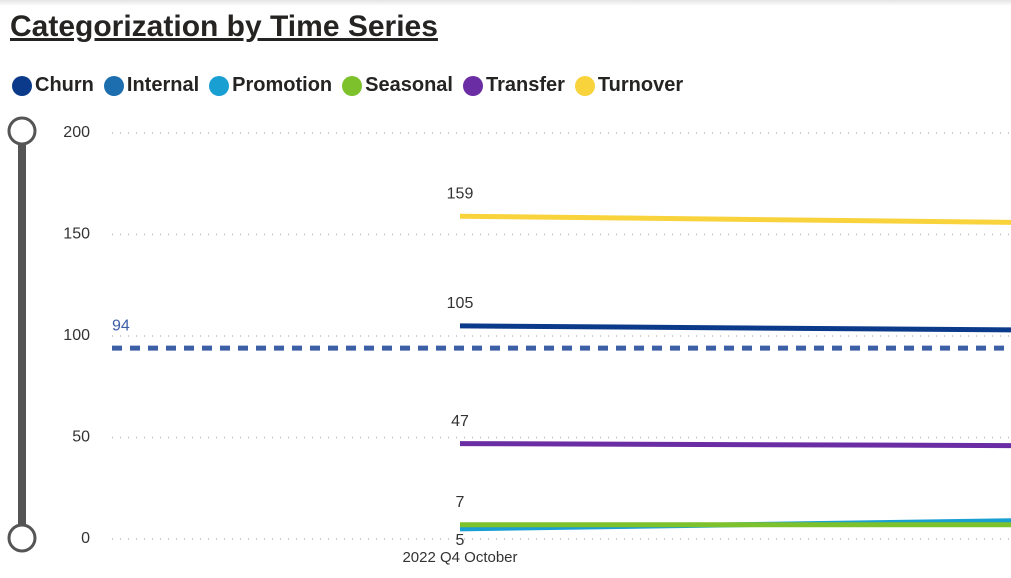 The width and height of the screenshot is (1011, 578). What do you see at coordinates (121, 325) in the screenshot?
I see `reference-label: 94` at bounding box center [121, 325].